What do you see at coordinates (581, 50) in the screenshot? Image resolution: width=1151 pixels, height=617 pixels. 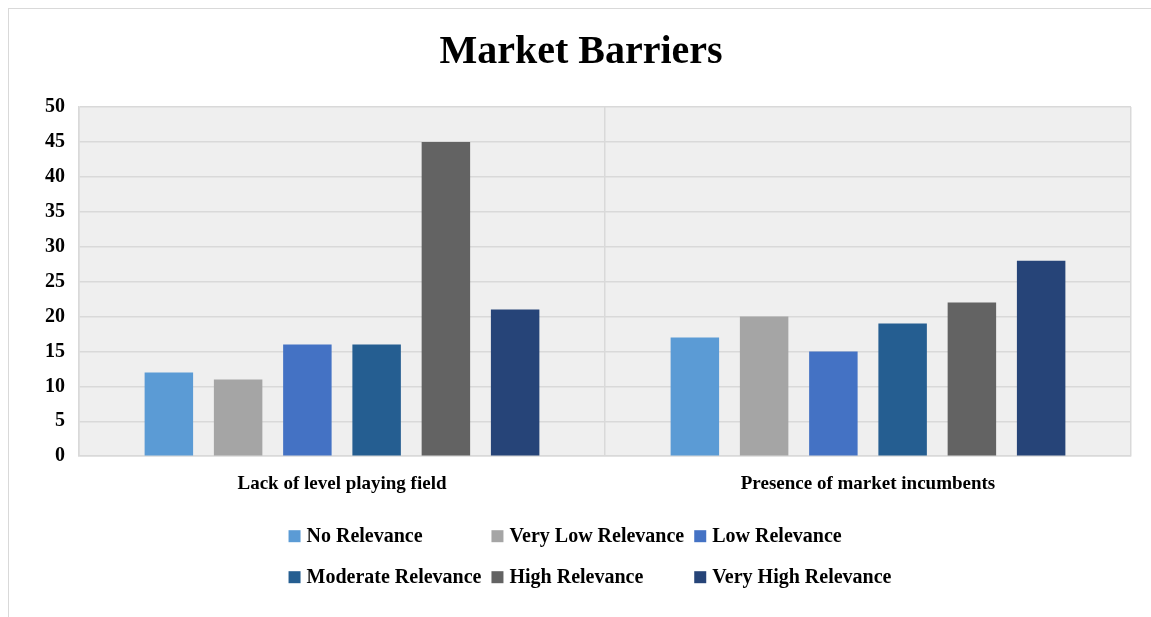 I see `chart-title: Market Barriers` at bounding box center [581, 50].